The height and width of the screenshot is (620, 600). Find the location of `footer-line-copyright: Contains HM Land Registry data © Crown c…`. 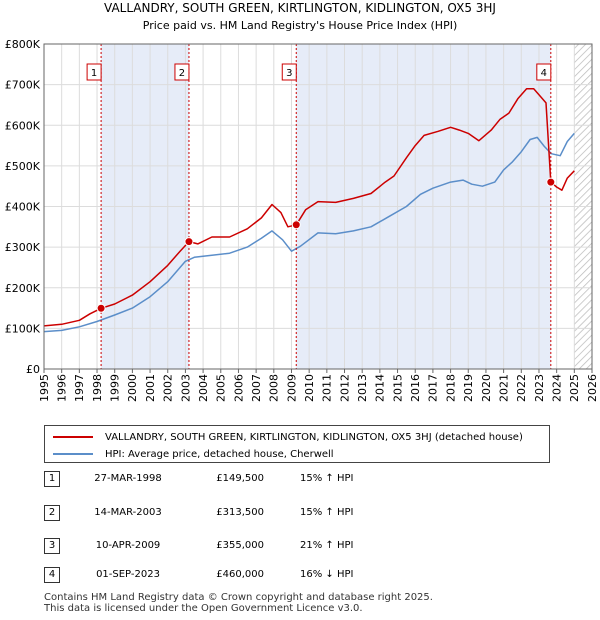

footer-line-copyright: Contains HM Land Registry data © Crown c… is located at coordinates (238, 597).